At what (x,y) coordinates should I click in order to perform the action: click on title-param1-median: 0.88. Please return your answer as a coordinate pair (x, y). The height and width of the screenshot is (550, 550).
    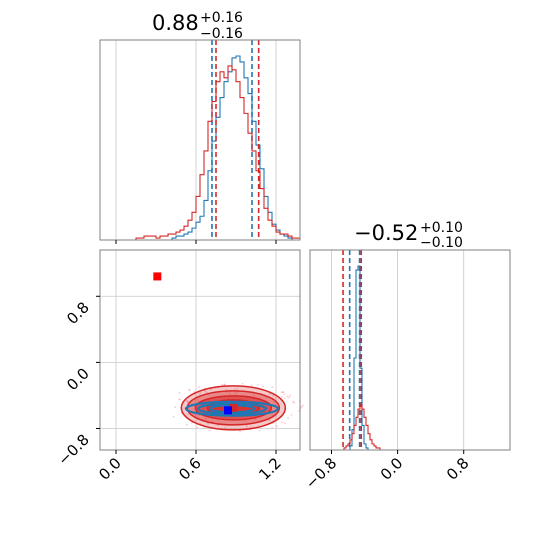
    Looking at the image, I should click on (175, 23).